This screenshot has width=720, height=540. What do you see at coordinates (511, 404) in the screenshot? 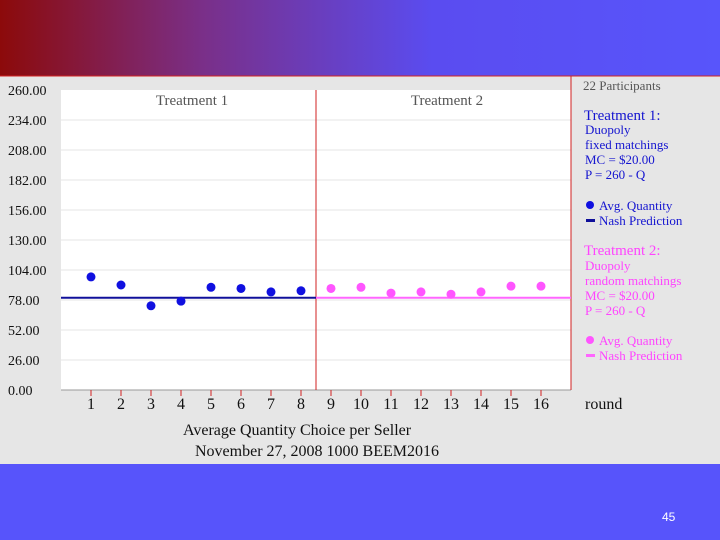
I see `x-tick-label: 15` at bounding box center [511, 404].